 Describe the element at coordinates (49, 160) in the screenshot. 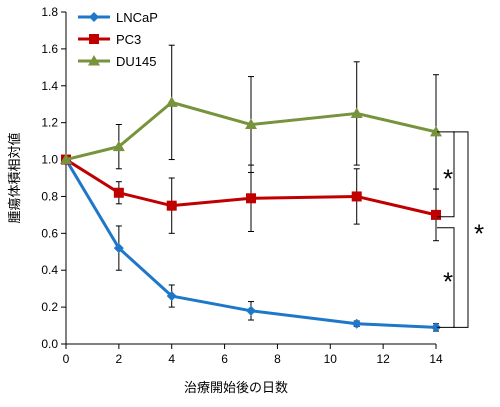

I see `y-tick-label: 1.0` at that location.